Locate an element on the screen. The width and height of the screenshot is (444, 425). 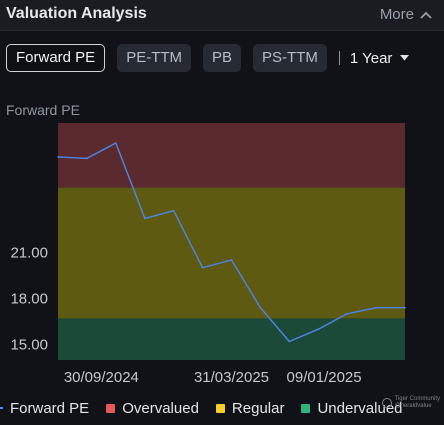
tab-ps-ttm: PS-TTM is located at coordinates (290, 58).